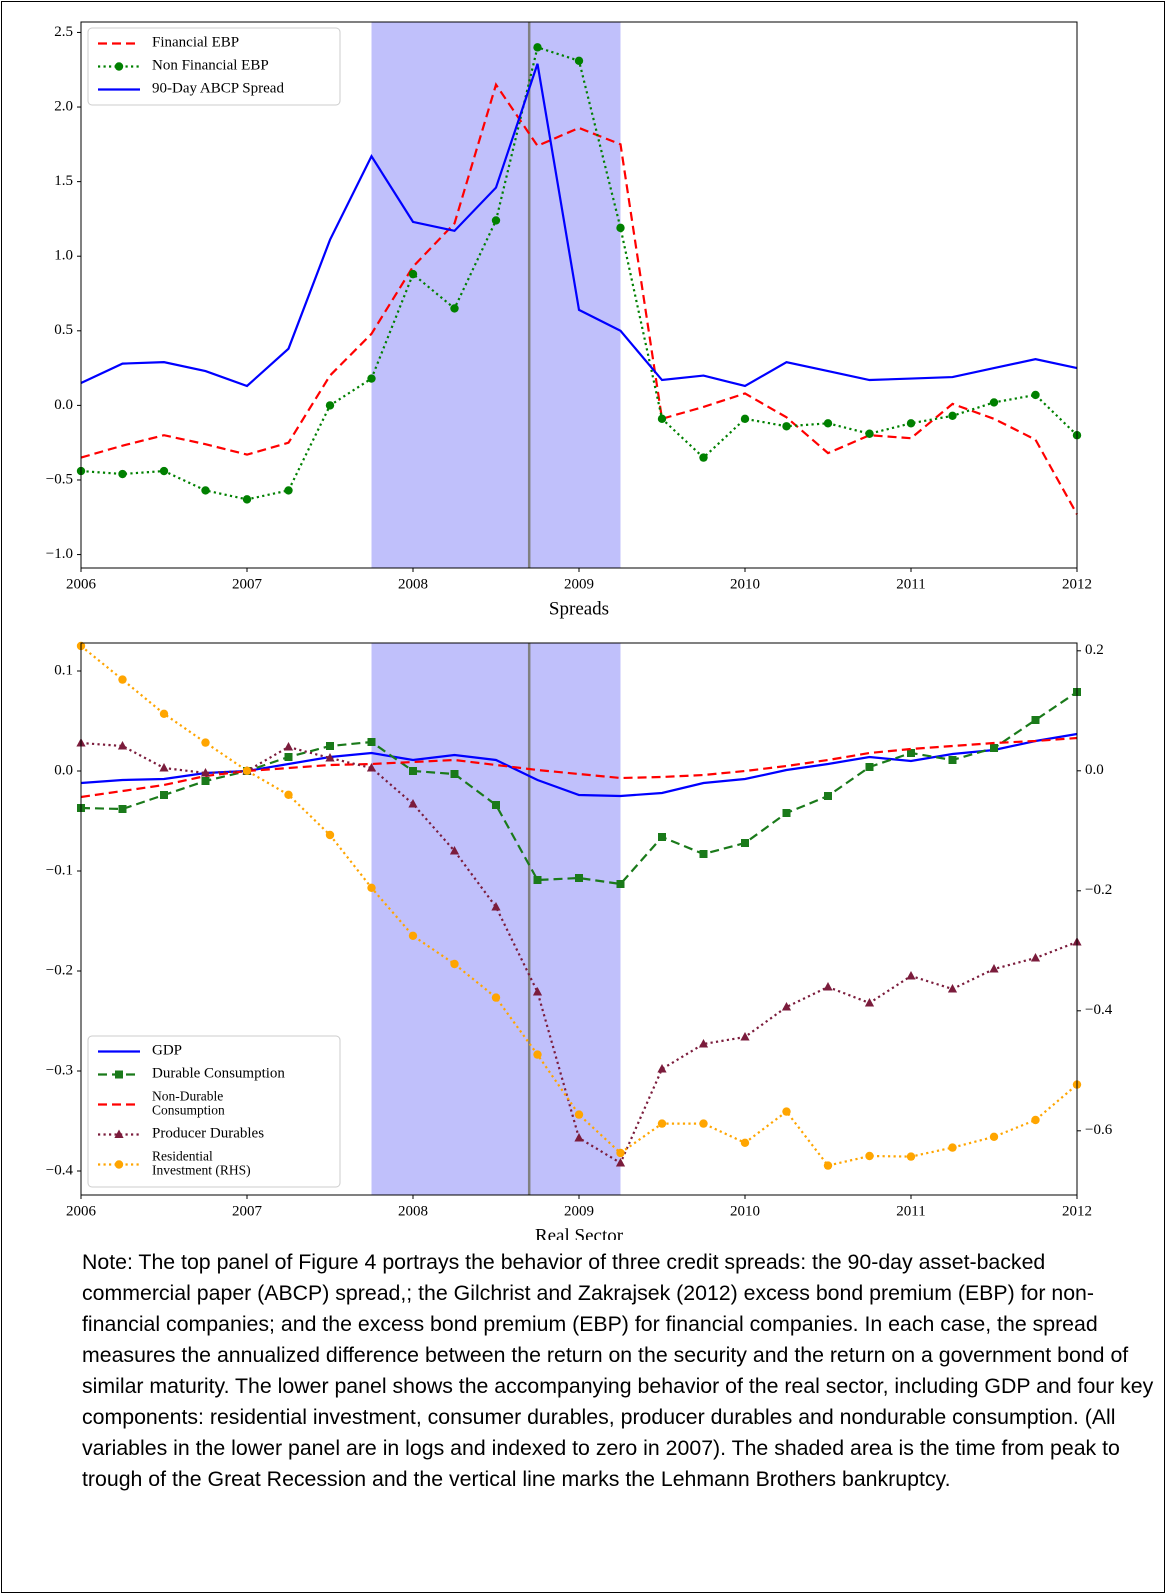 The height and width of the screenshot is (1596, 1168). Describe the element at coordinates (745, 1211) in the screenshot. I see `x-tick-label: 2010` at that location.